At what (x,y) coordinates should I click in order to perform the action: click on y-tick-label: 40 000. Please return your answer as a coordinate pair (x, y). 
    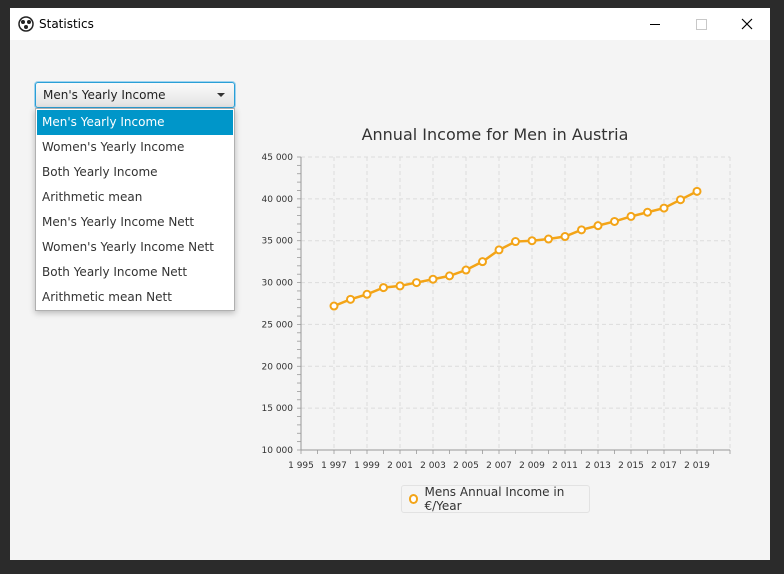
    Looking at the image, I should click on (278, 200).